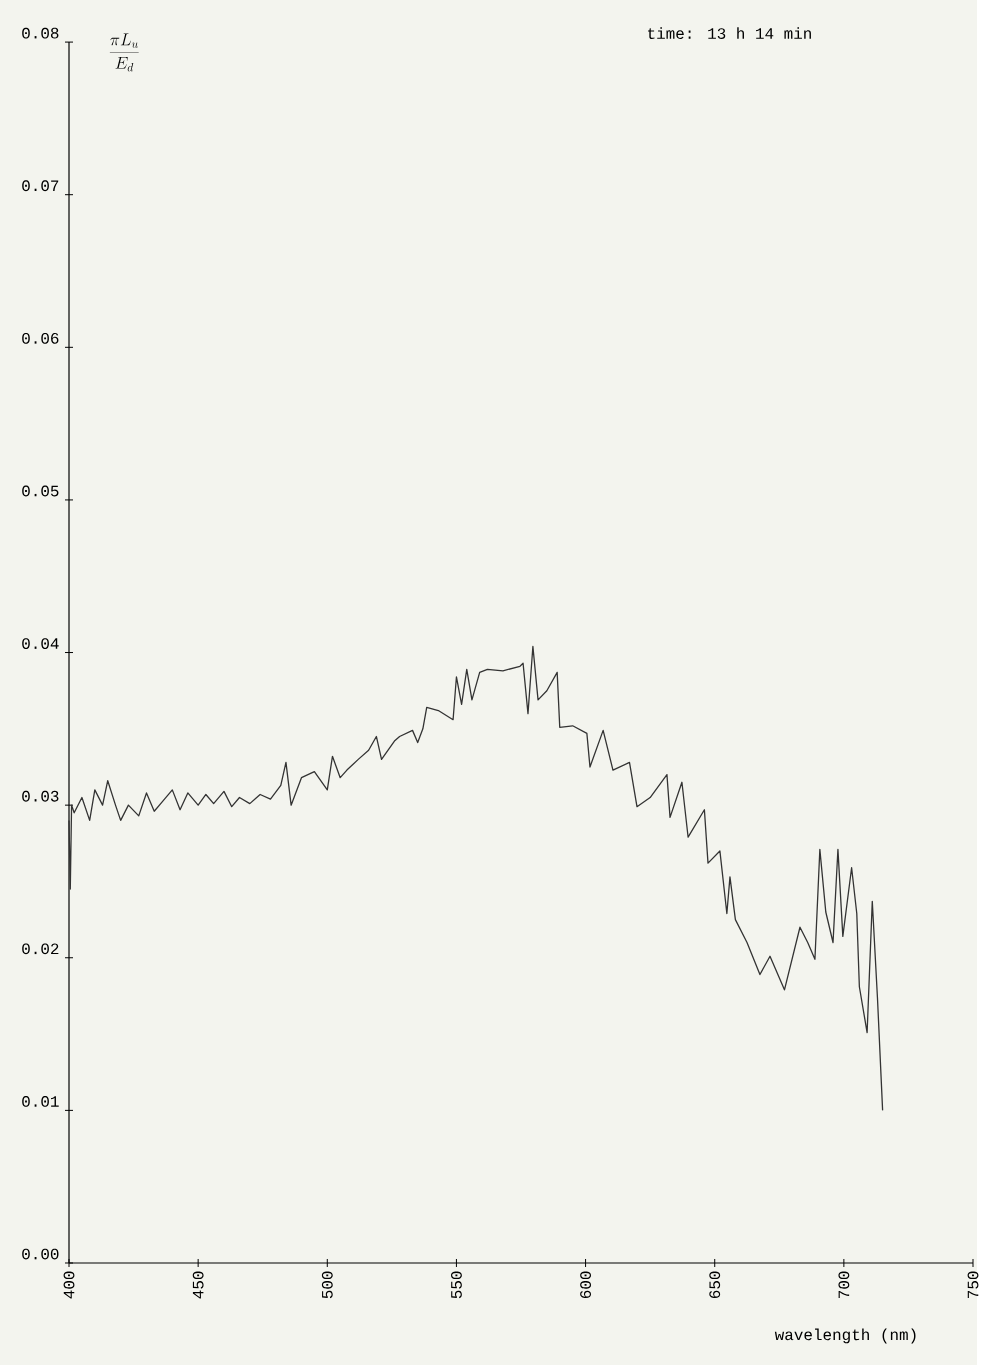 The width and height of the screenshot is (982, 1365). Describe the element at coordinates (327, 1285) in the screenshot. I see `x-tick-label: 500` at that location.